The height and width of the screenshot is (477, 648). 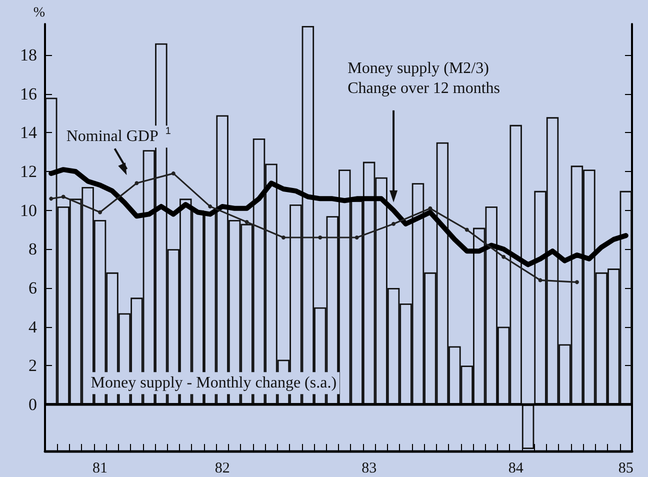 What do you see at coordinates (32, 366) in the screenshot?
I see `y-tick-label: 2` at bounding box center [32, 366].